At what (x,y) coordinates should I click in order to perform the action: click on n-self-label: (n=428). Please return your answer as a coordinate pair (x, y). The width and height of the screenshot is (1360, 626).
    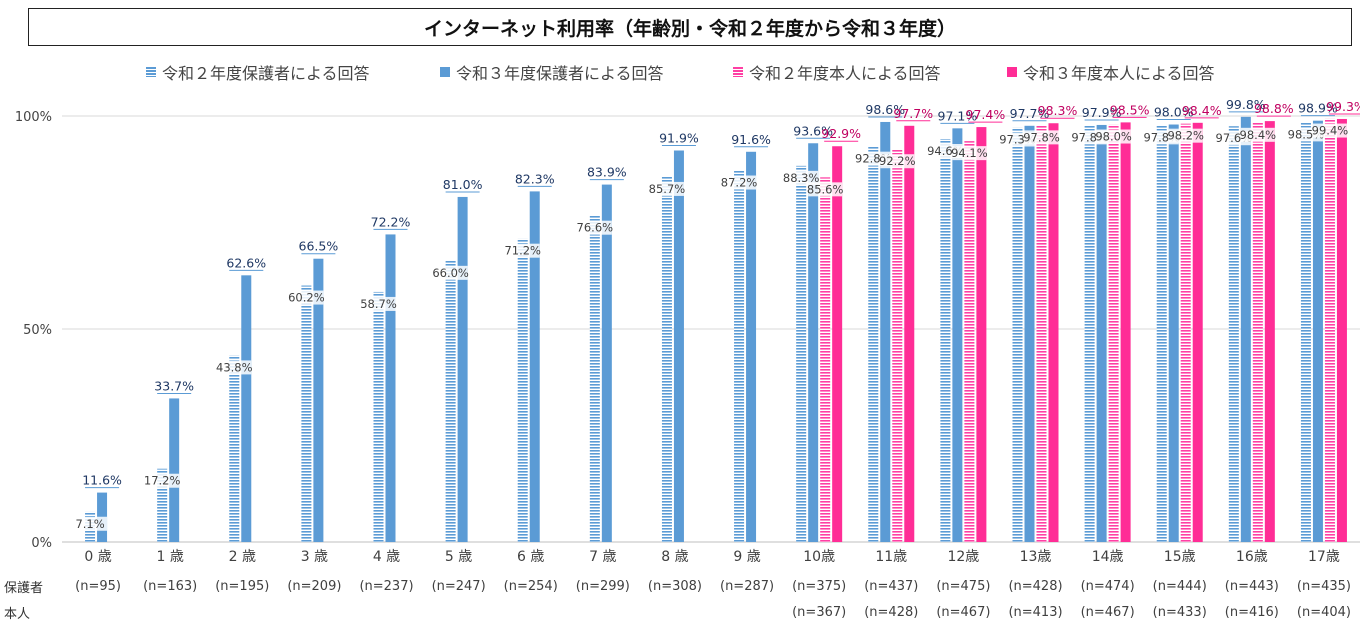
    Looking at the image, I should click on (891, 612).